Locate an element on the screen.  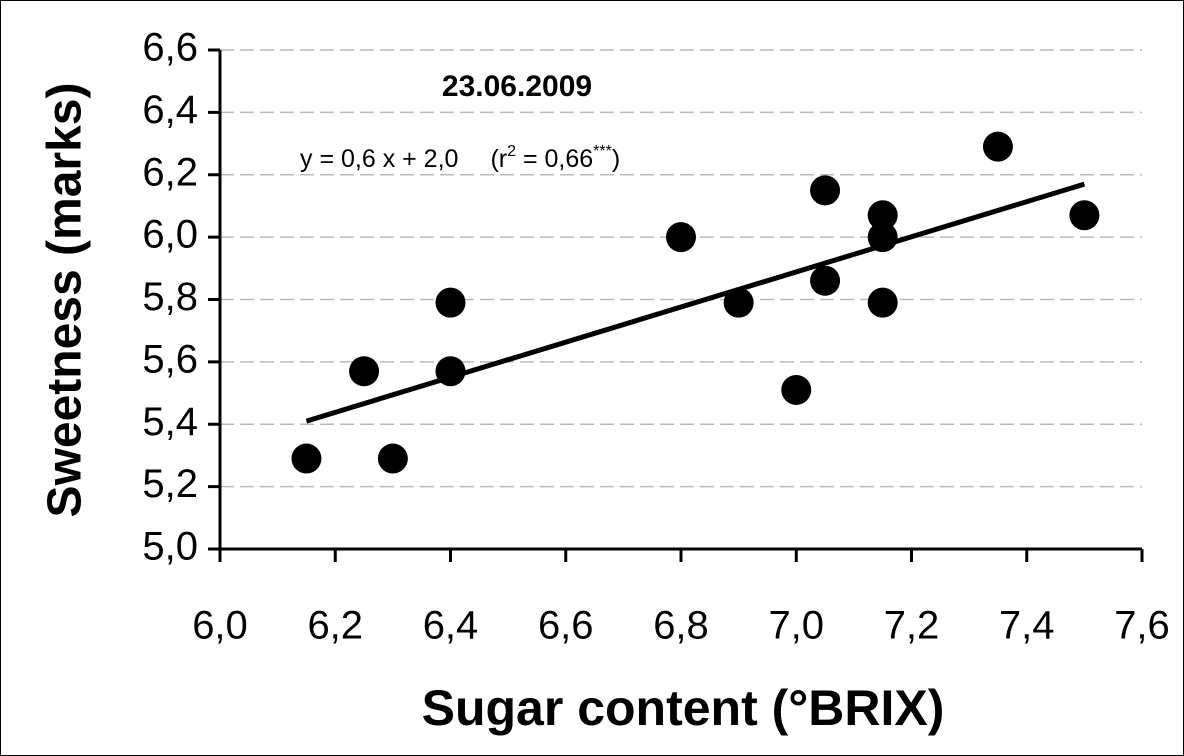
chart-title: 23.06.2009 is located at coordinates (517, 86).